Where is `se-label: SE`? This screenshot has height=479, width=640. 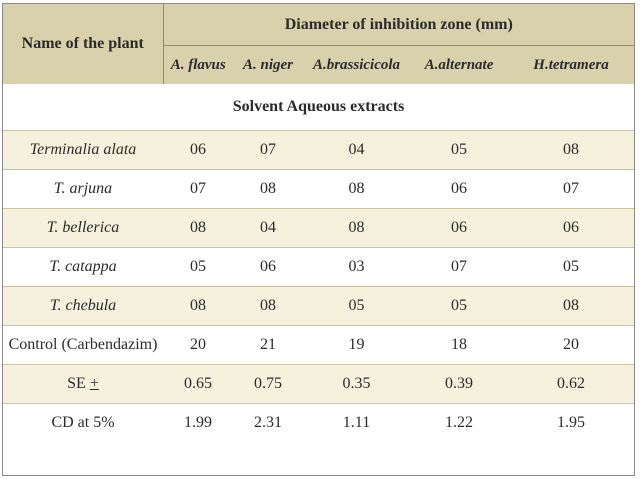
se-label: SE is located at coordinates (76, 383).